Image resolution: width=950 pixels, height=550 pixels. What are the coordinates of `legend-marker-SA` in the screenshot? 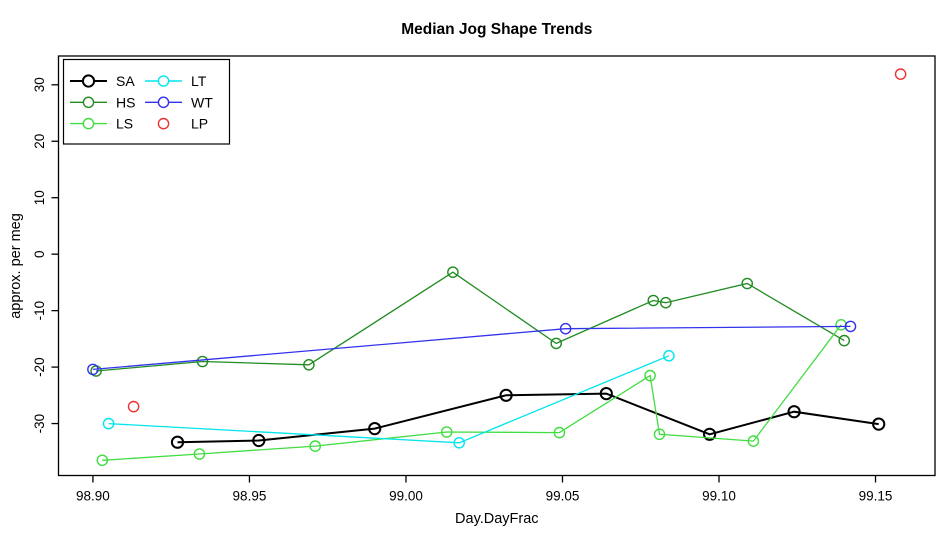 It's located at (88, 81).